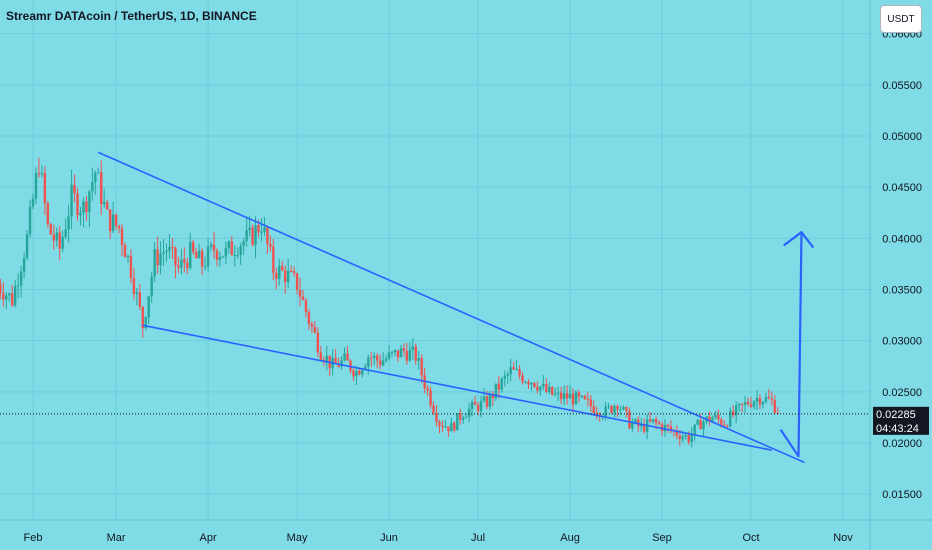 Image resolution: width=932 pixels, height=550 pixels. What do you see at coordinates (902, 86) in the screenshot?
I see `y-tick-label: 0.05500` at bounding box center [902, 86].